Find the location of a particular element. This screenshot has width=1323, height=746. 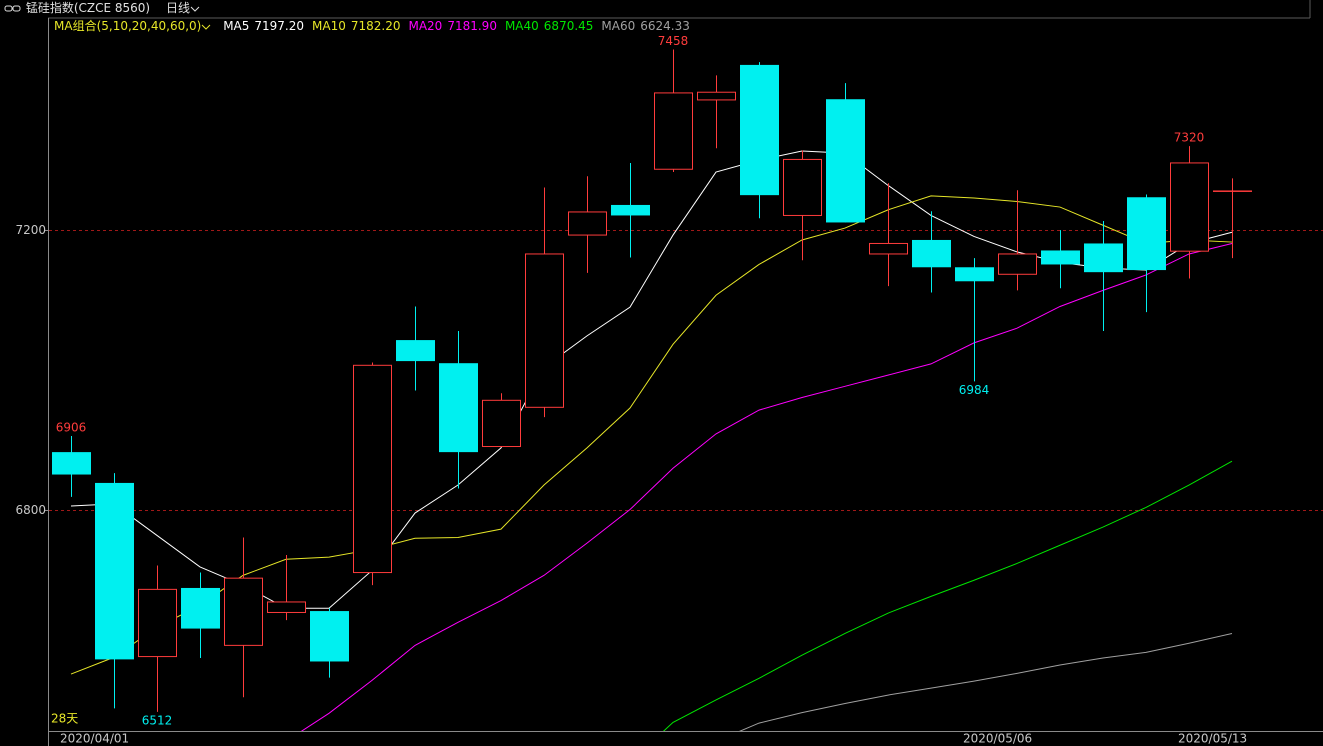

legend-name: MA5 is located at coordinates (236, 26).